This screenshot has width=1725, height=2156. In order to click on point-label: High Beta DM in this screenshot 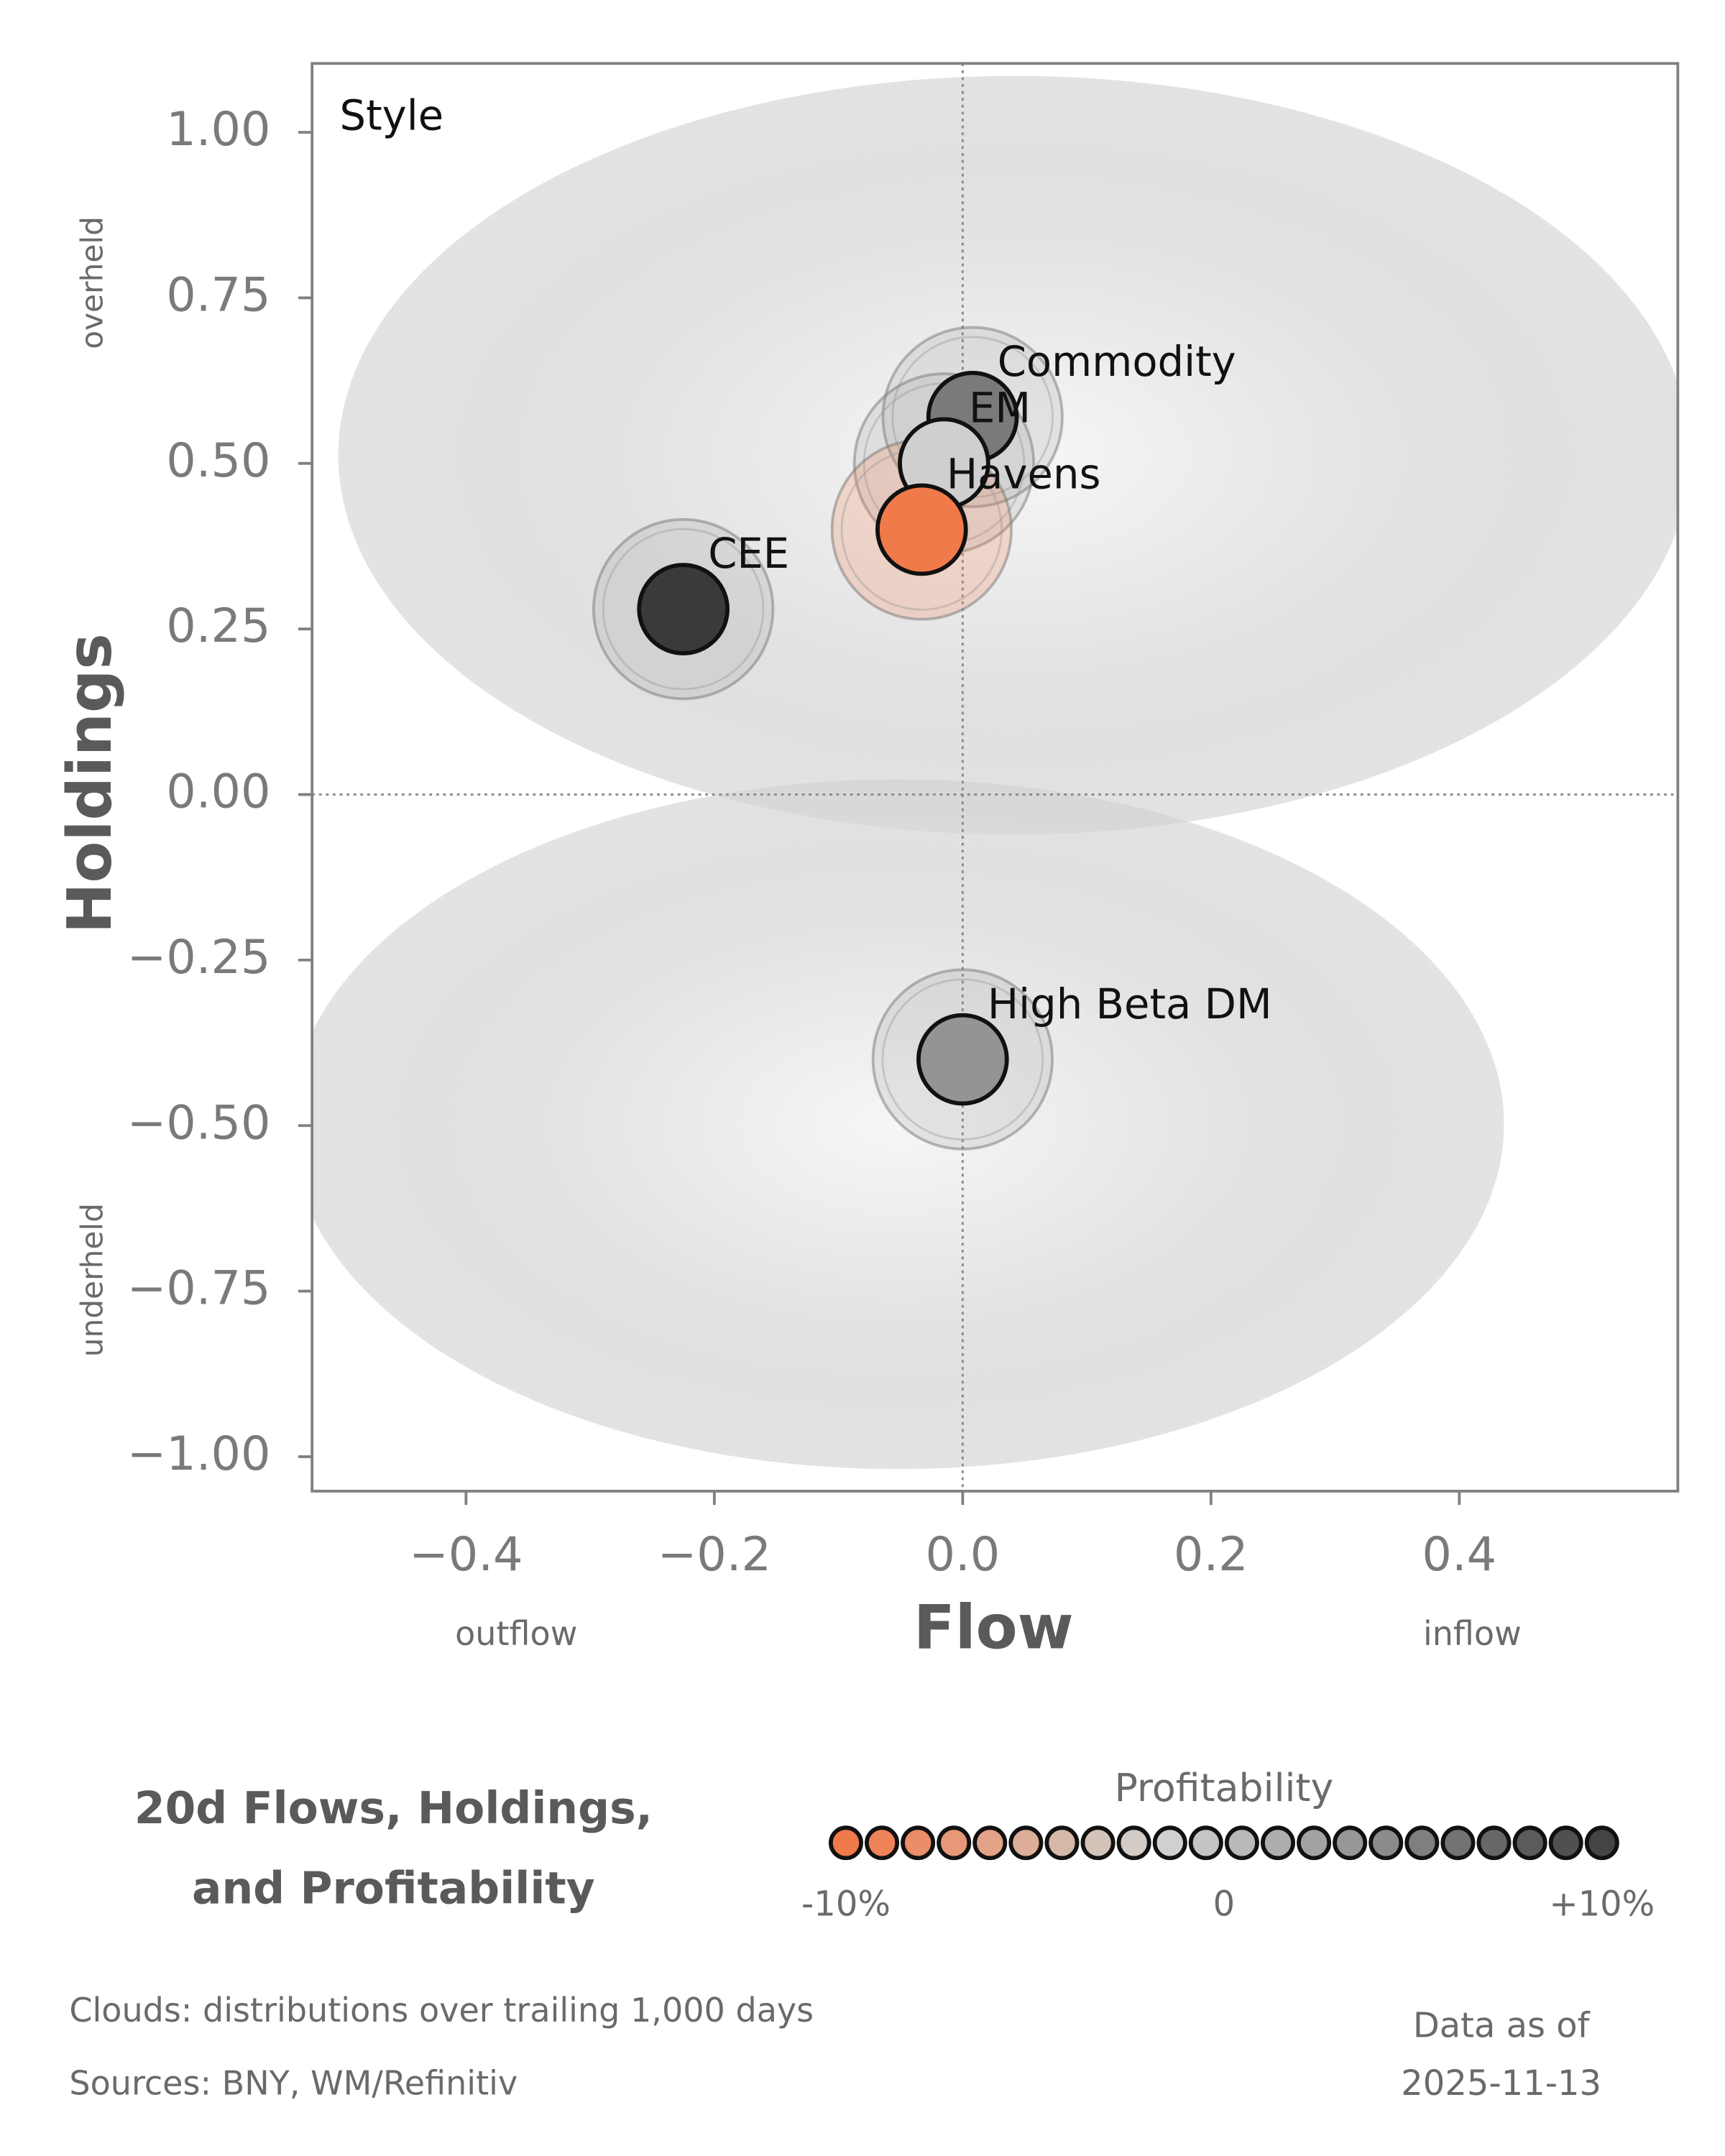, I will do `click(1130, 1004)`.